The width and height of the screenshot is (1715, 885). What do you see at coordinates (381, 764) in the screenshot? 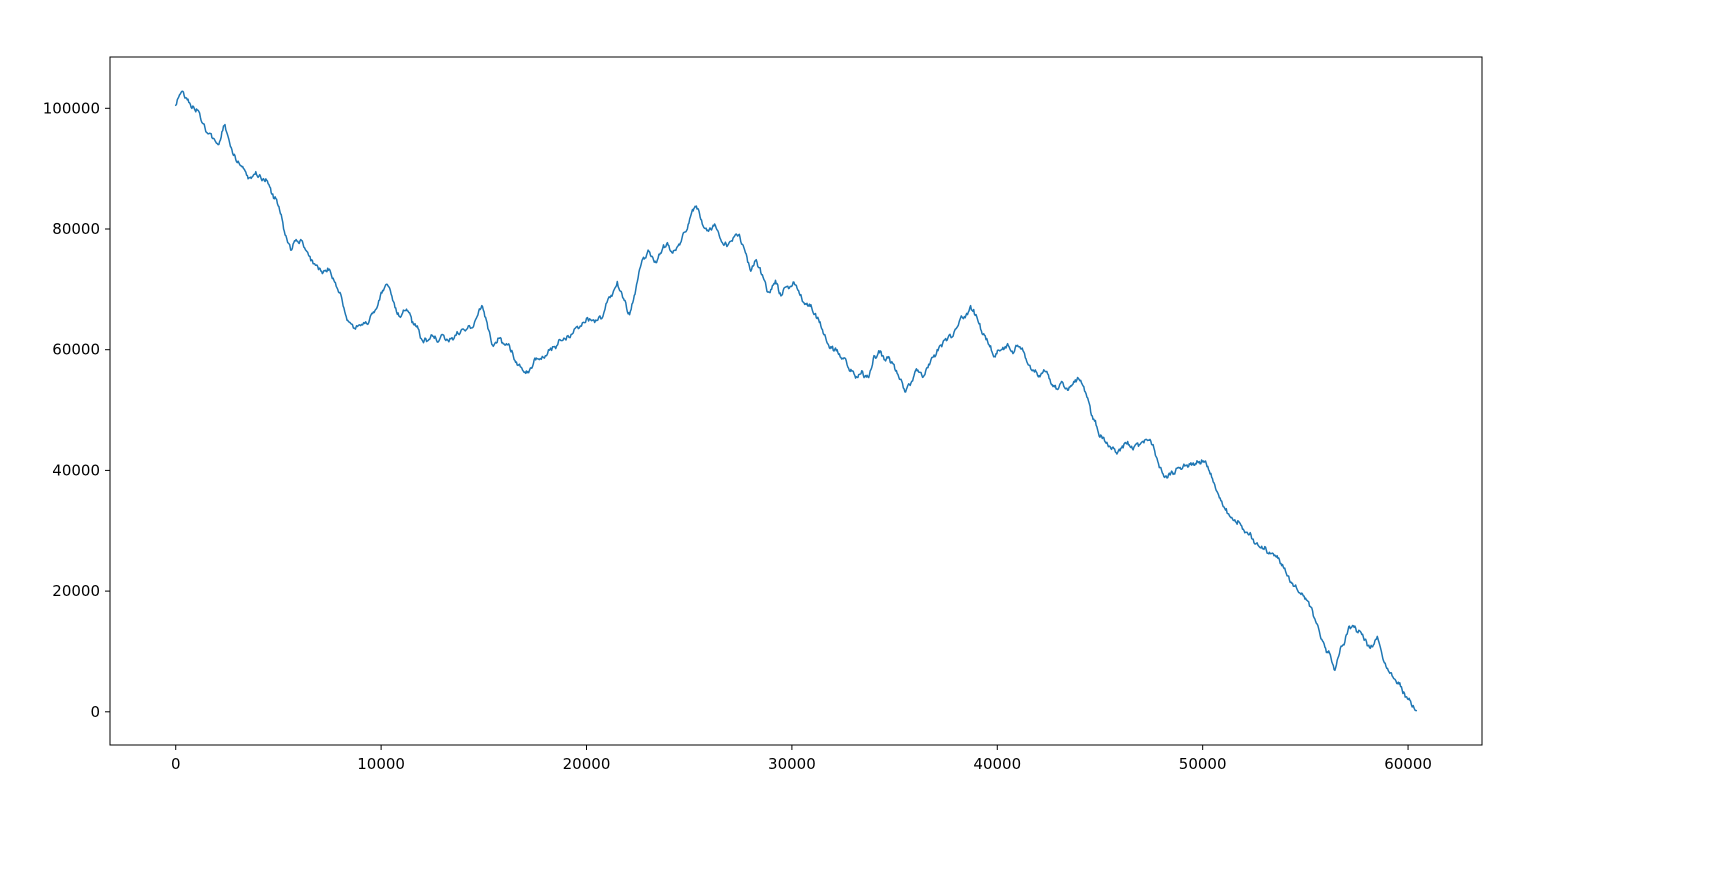
I see `x-tick-label: 10000` at bounding box center [381, 764].